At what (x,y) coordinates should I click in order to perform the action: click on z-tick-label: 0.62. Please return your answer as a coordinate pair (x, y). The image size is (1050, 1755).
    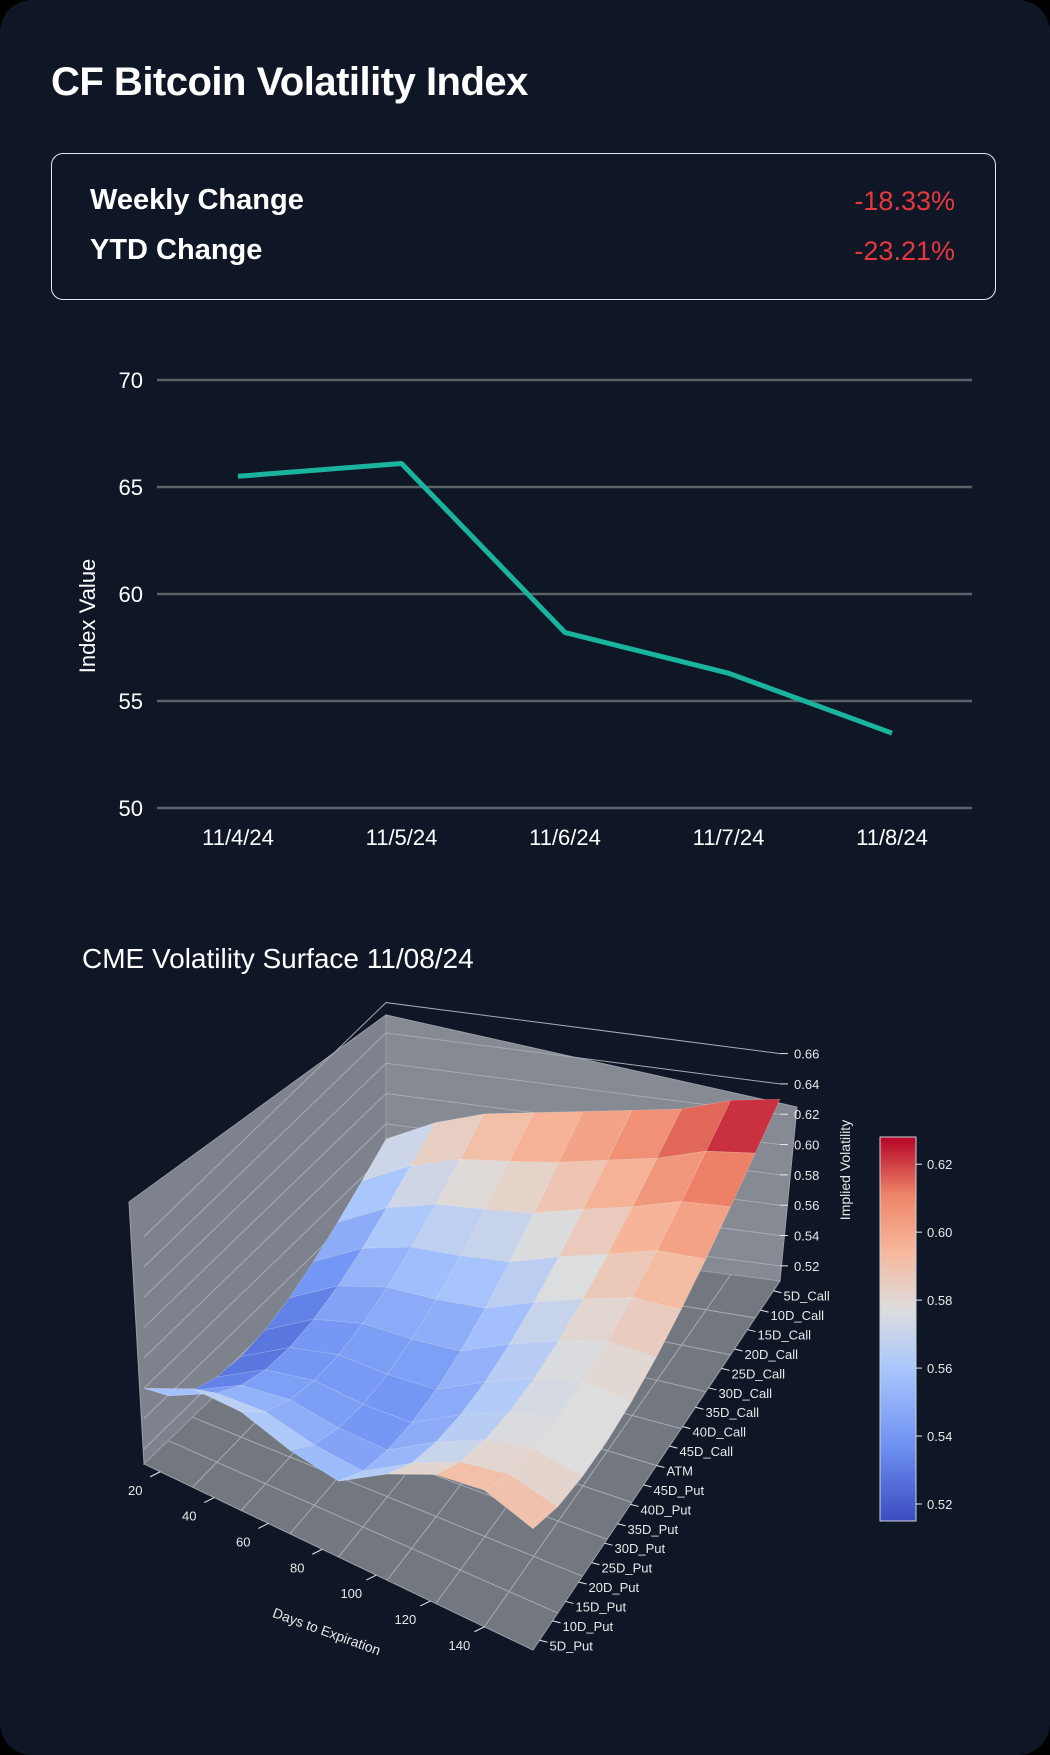
    Looking at the image, I should click on (806, 1114).